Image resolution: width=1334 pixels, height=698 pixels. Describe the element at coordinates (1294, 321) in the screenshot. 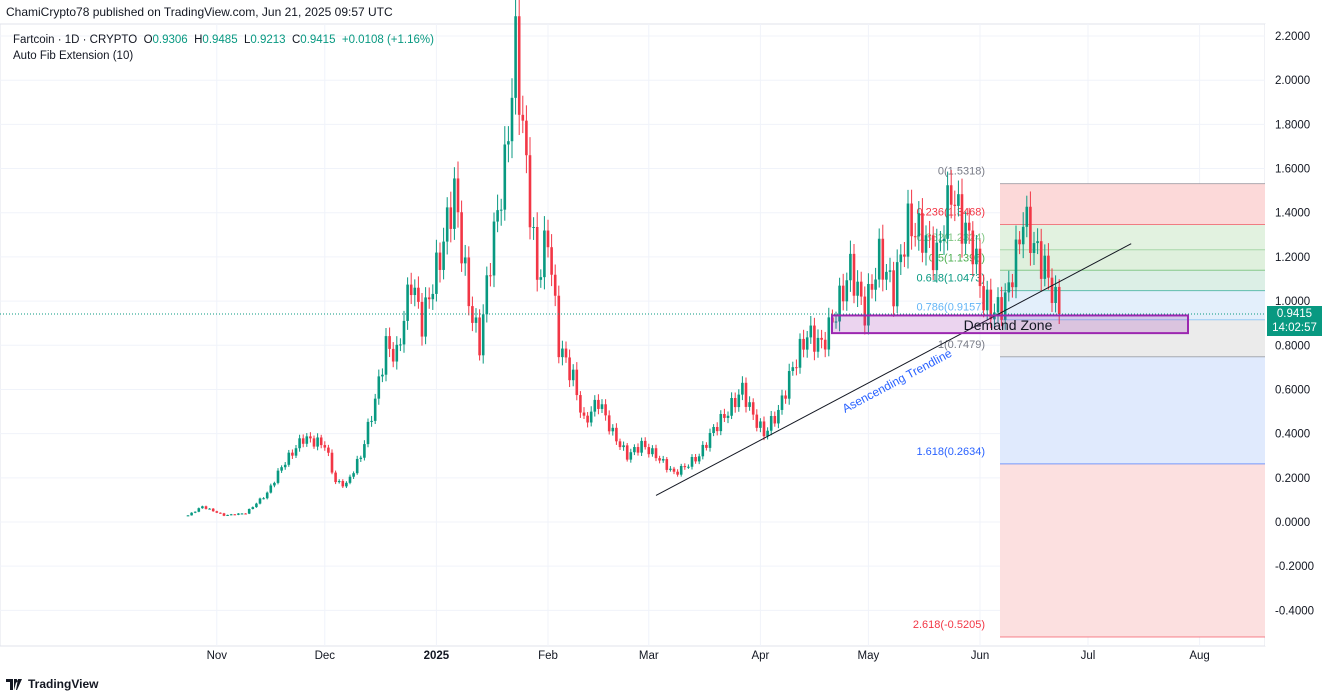

I see `current-price-tag: 0.9415 14:02:57` at that location.